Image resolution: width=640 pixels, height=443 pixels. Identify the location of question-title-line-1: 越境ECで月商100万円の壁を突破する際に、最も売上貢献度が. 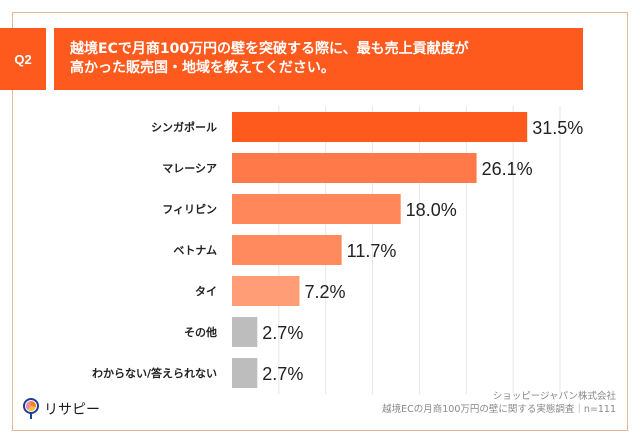
(269, 49).